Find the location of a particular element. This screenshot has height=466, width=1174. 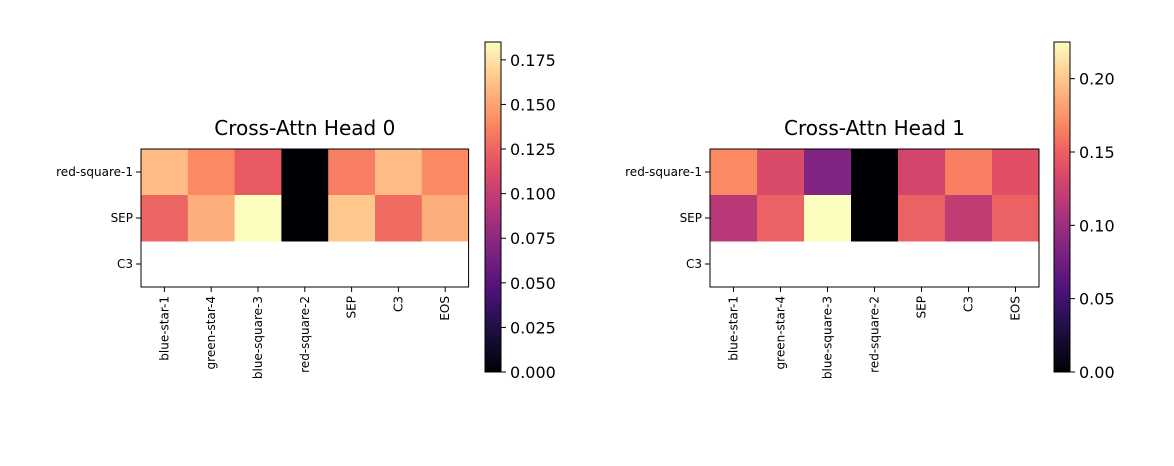

colorbar-tick-label: 0.050 is located at coordinates (533, 283).